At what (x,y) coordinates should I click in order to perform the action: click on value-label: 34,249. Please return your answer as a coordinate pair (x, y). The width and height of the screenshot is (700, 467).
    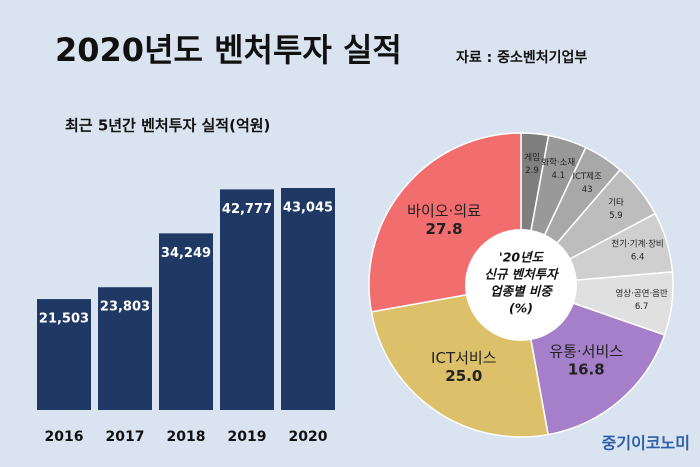
    Looking at the image, I should click on (186, 253).